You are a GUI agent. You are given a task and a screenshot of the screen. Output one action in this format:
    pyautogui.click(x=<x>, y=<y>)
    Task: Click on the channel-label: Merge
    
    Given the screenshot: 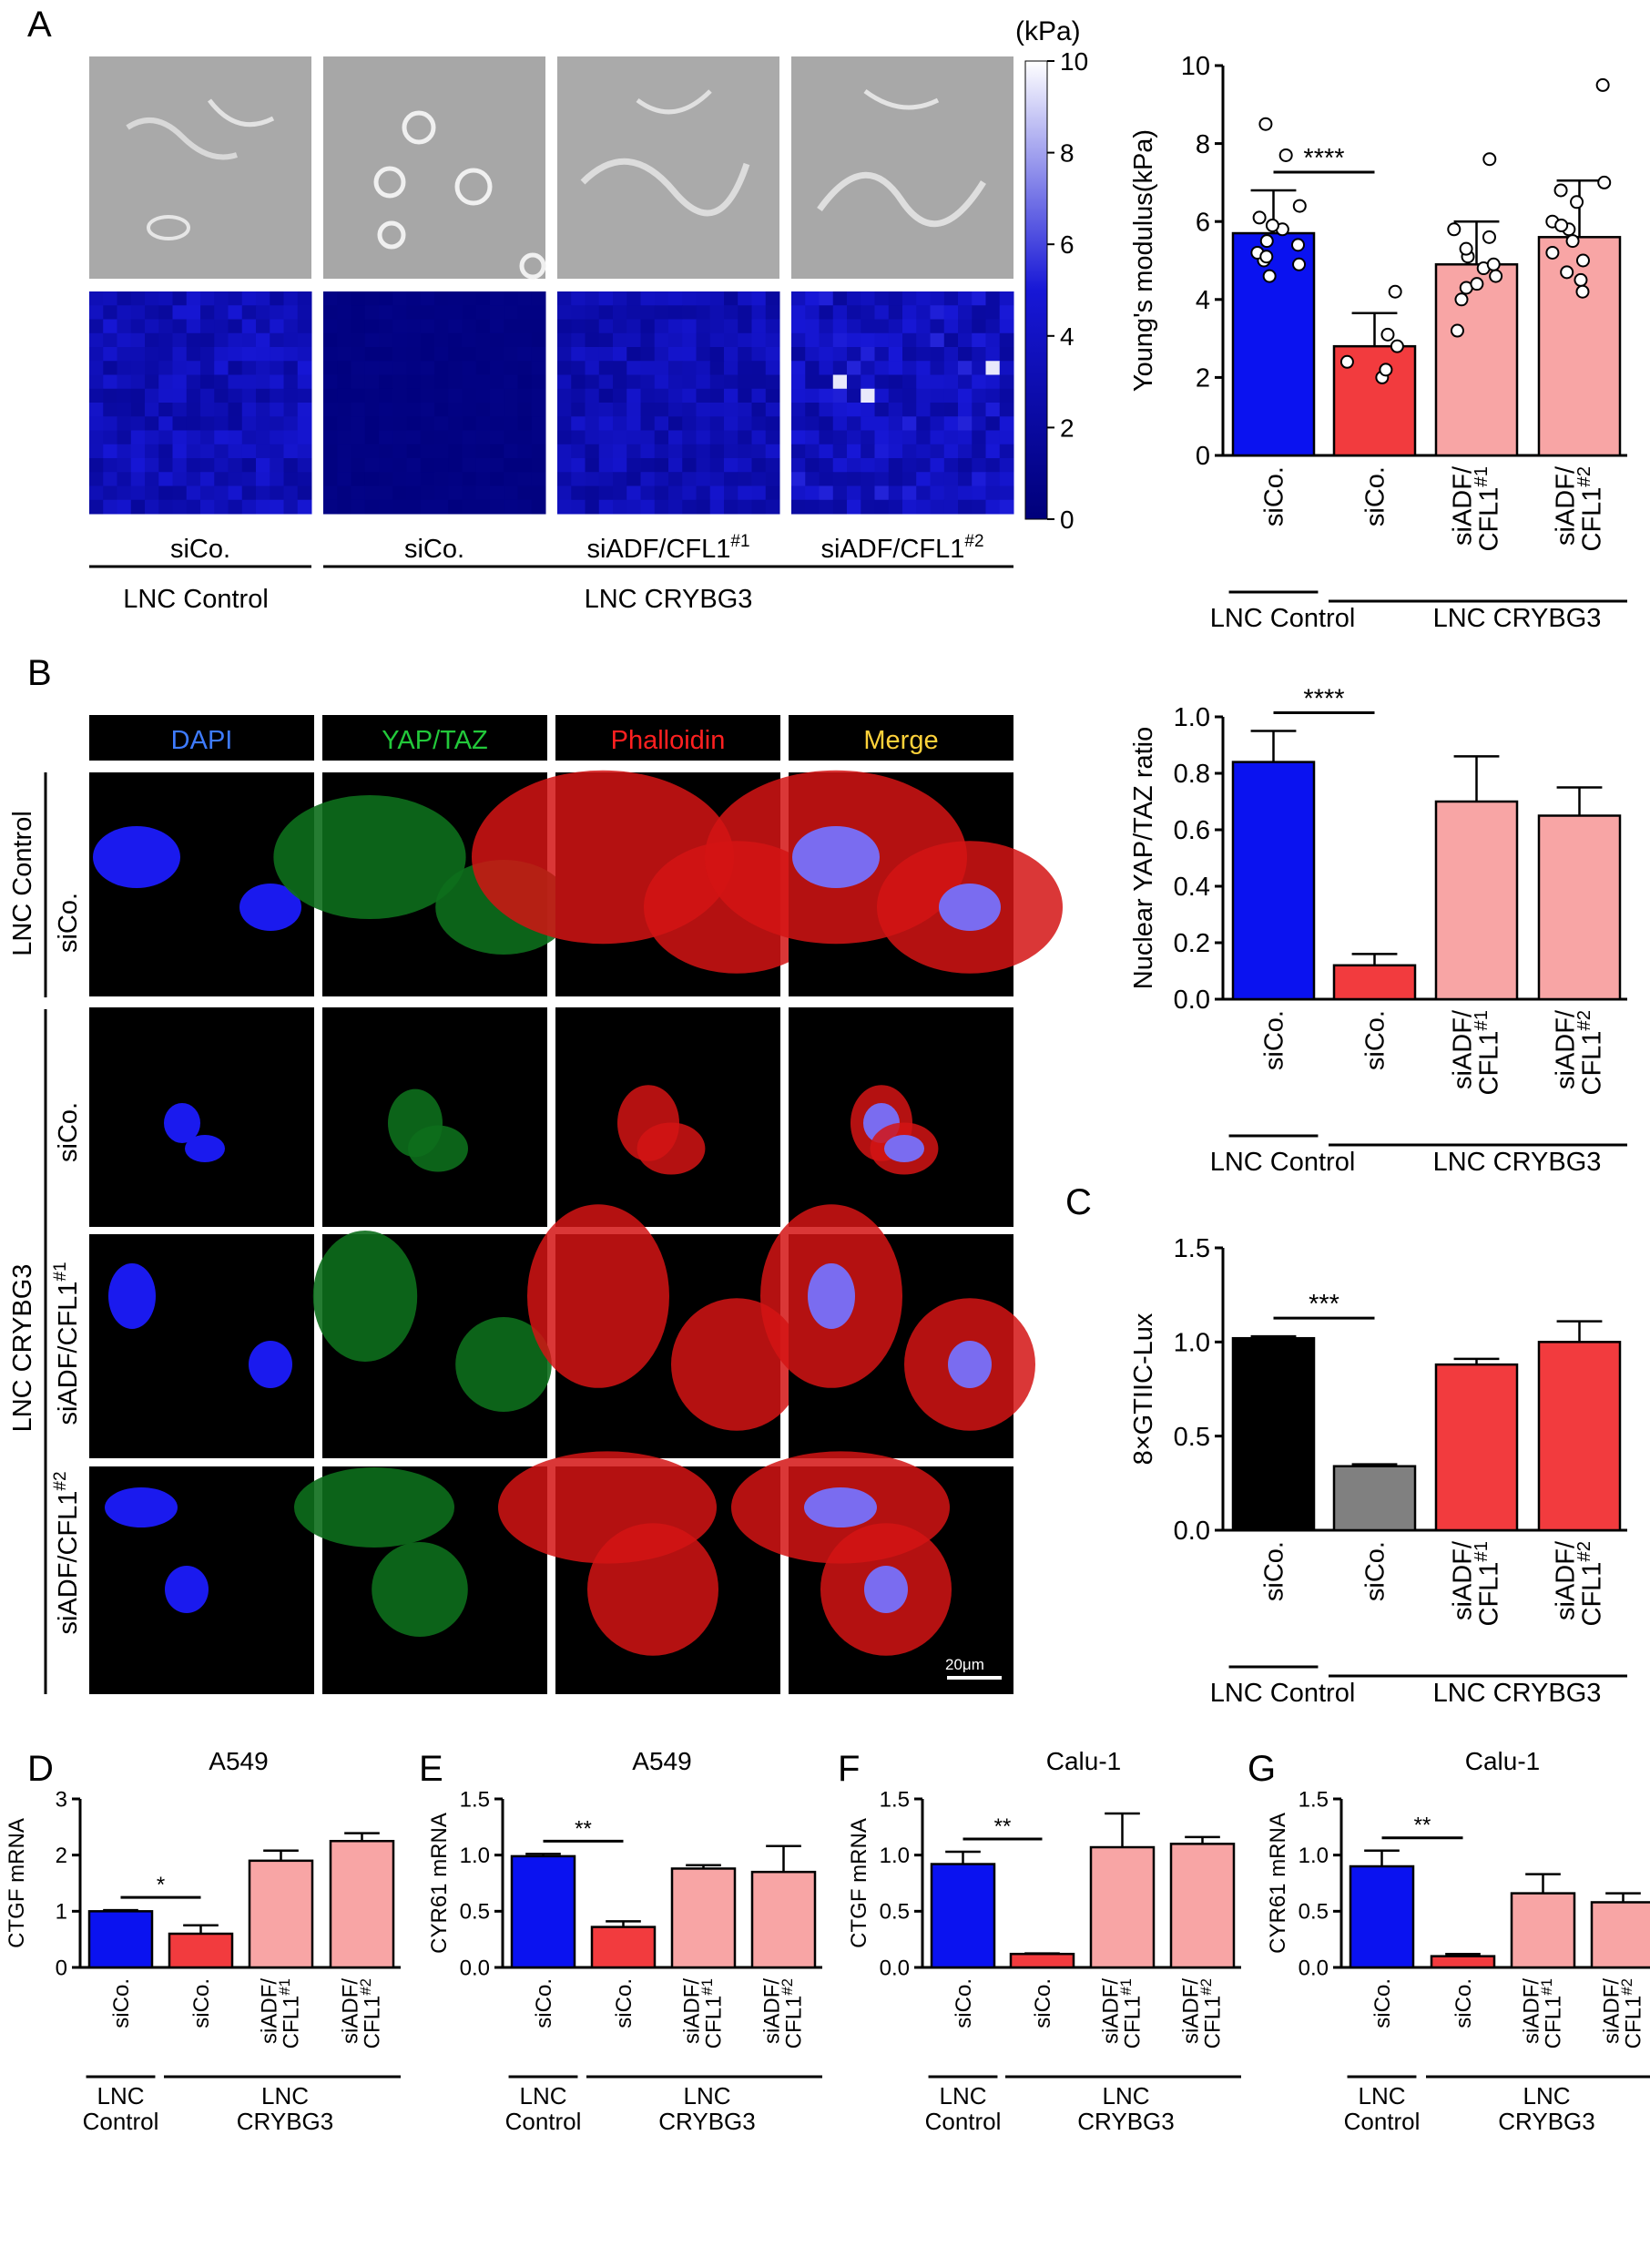 What is the action you would take?
    pyautogui.click(x=900, y=740)
    